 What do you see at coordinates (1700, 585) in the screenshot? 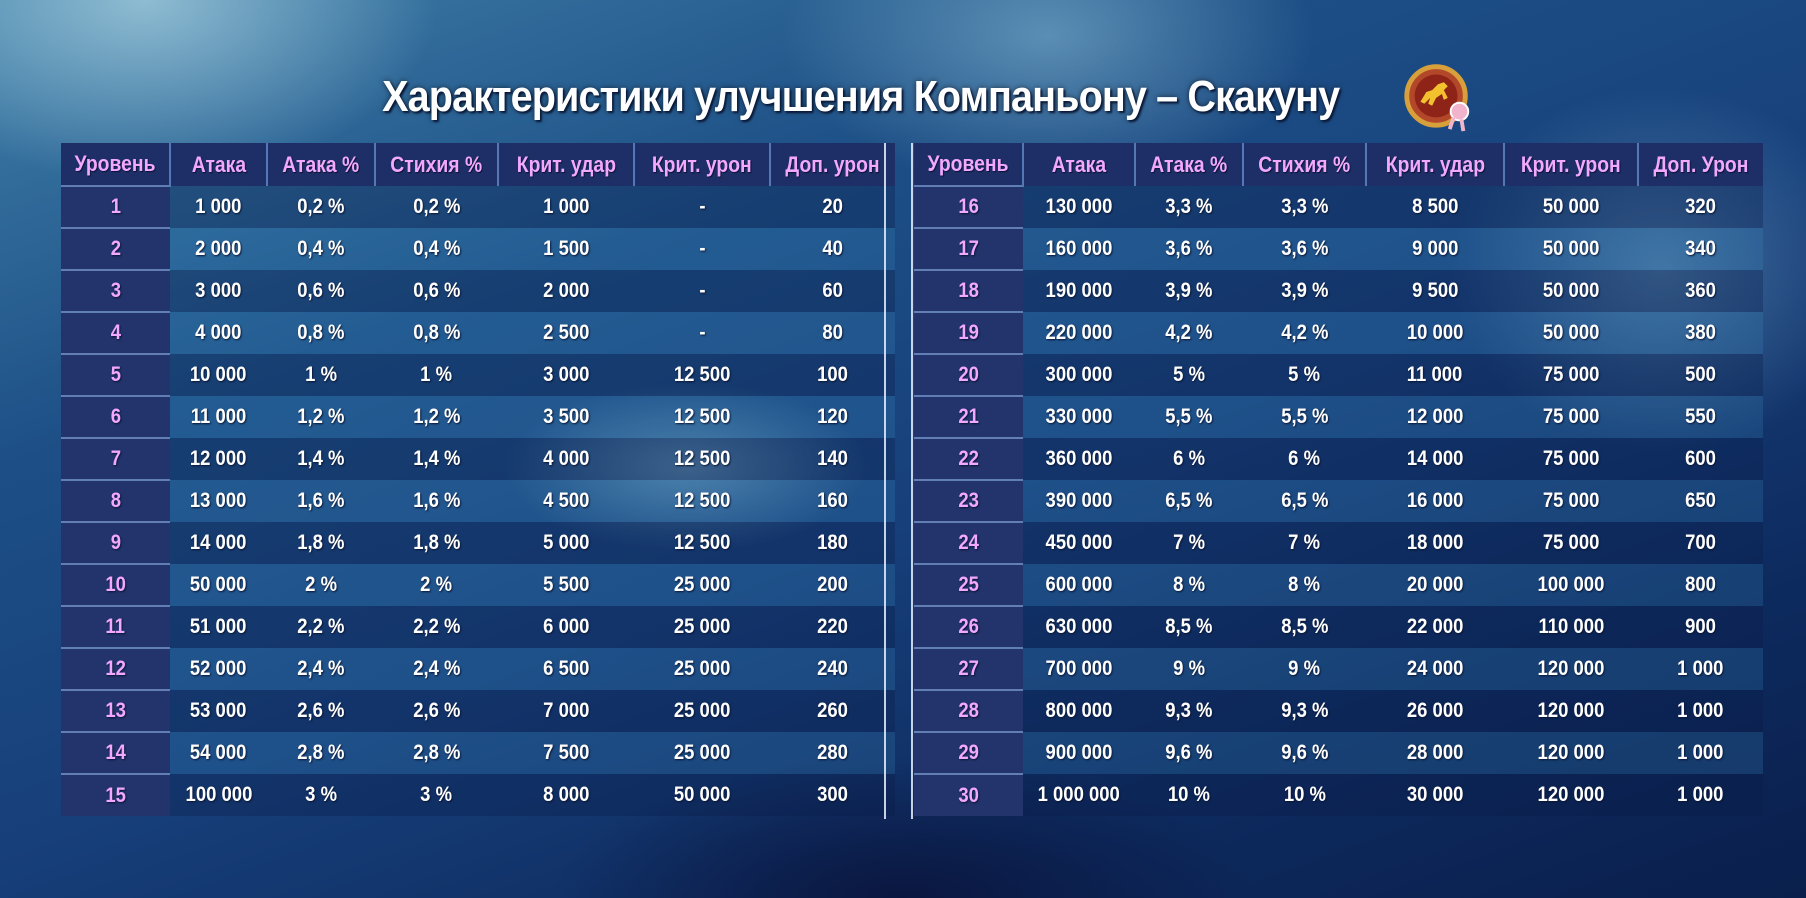
I see `stat-cell: 800` at bounding box center [1700, 585].